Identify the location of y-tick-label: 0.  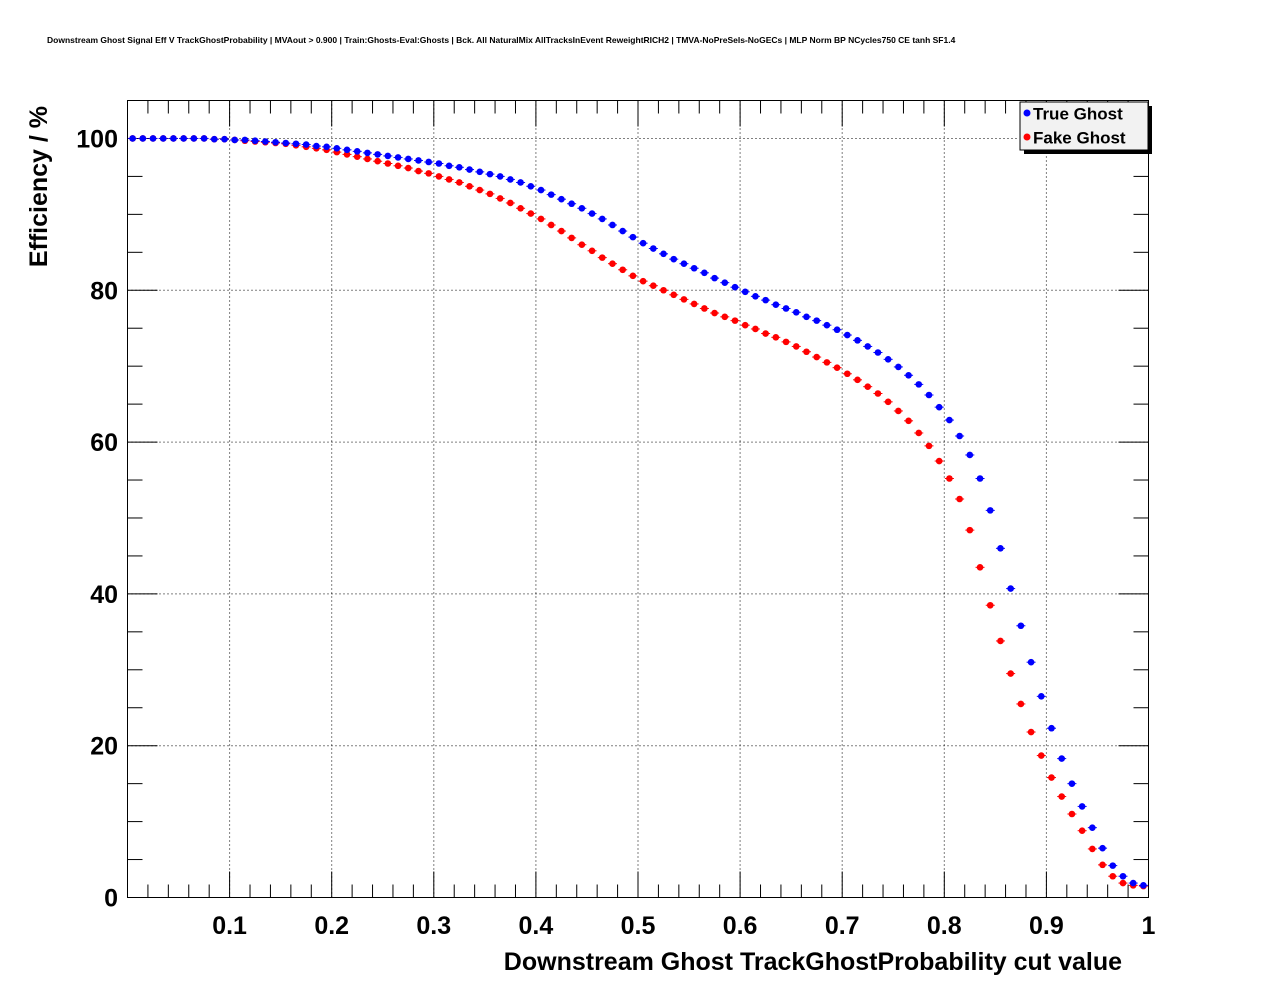
(111, 899).